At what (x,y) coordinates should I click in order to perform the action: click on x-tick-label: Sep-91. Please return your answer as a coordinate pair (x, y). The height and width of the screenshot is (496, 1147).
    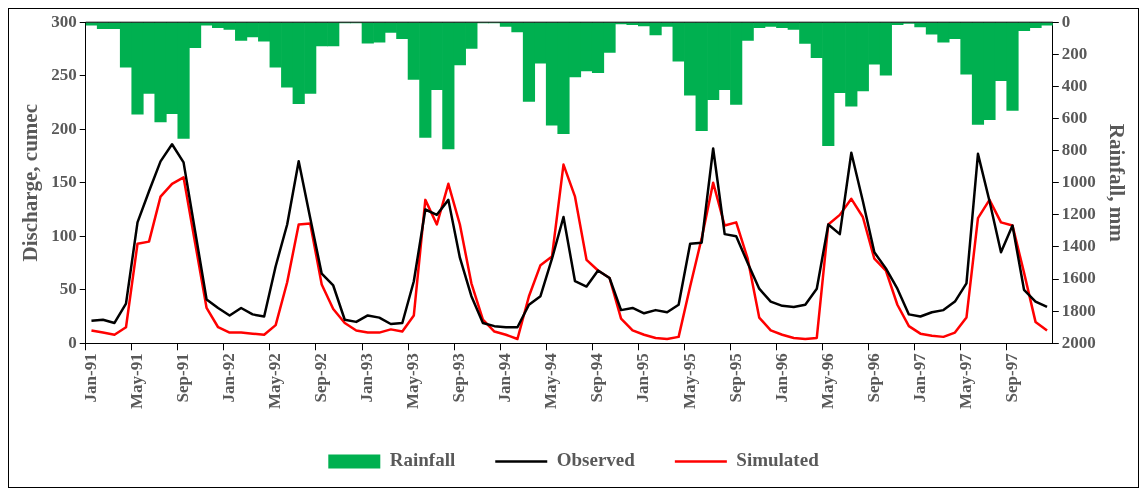
    Looking at the image, I should click on (182, 378).